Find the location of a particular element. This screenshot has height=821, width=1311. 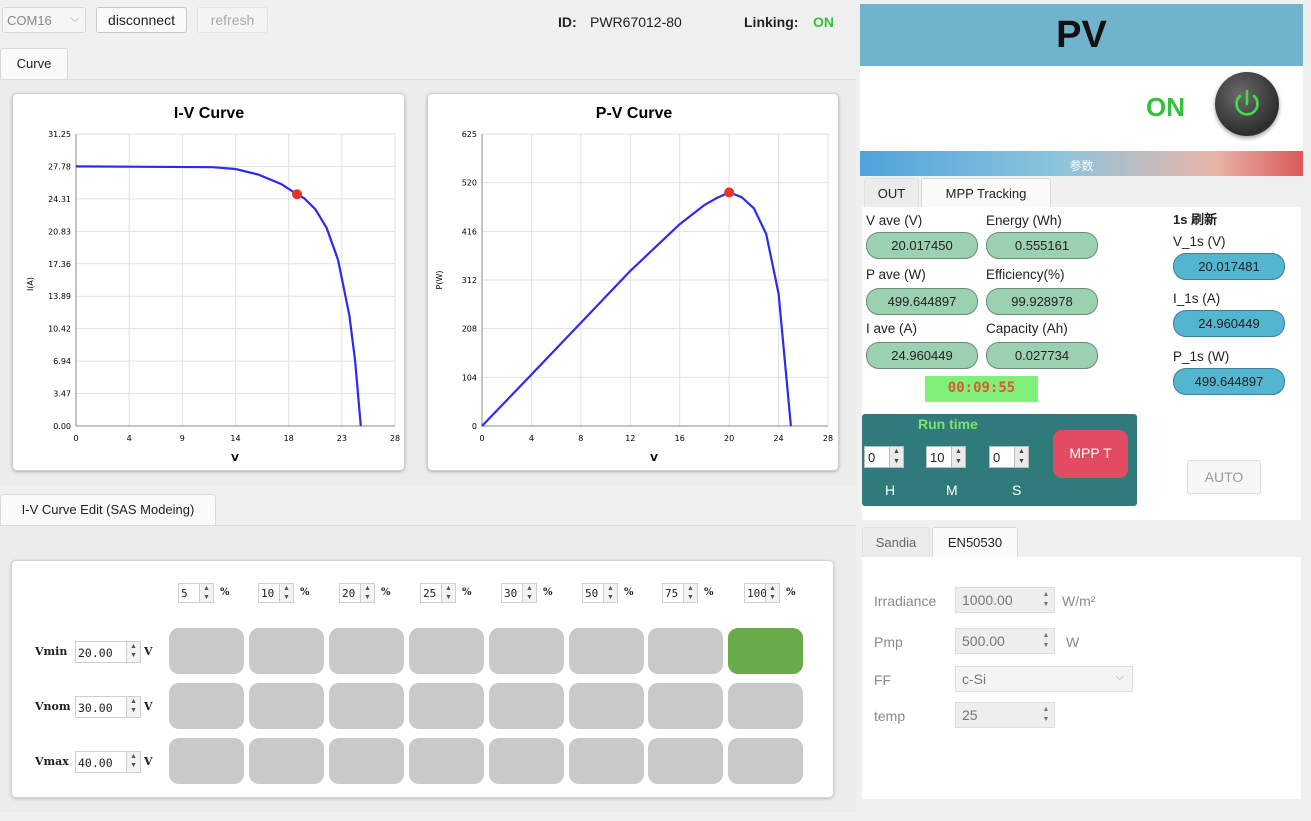

percent-spinbox: 25 ▲ ▼% is located at coordinates (446, 593).